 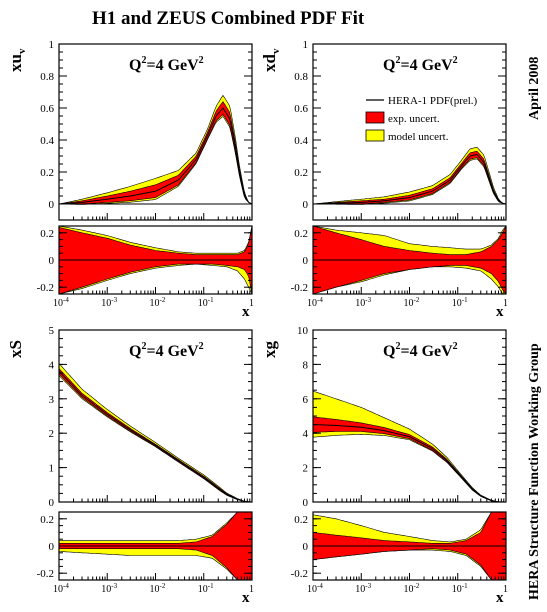 What do you see at coordinates (15, 349) in the screenshot?
I see `y-axis-label: xS` at bounding box center [15, 349].